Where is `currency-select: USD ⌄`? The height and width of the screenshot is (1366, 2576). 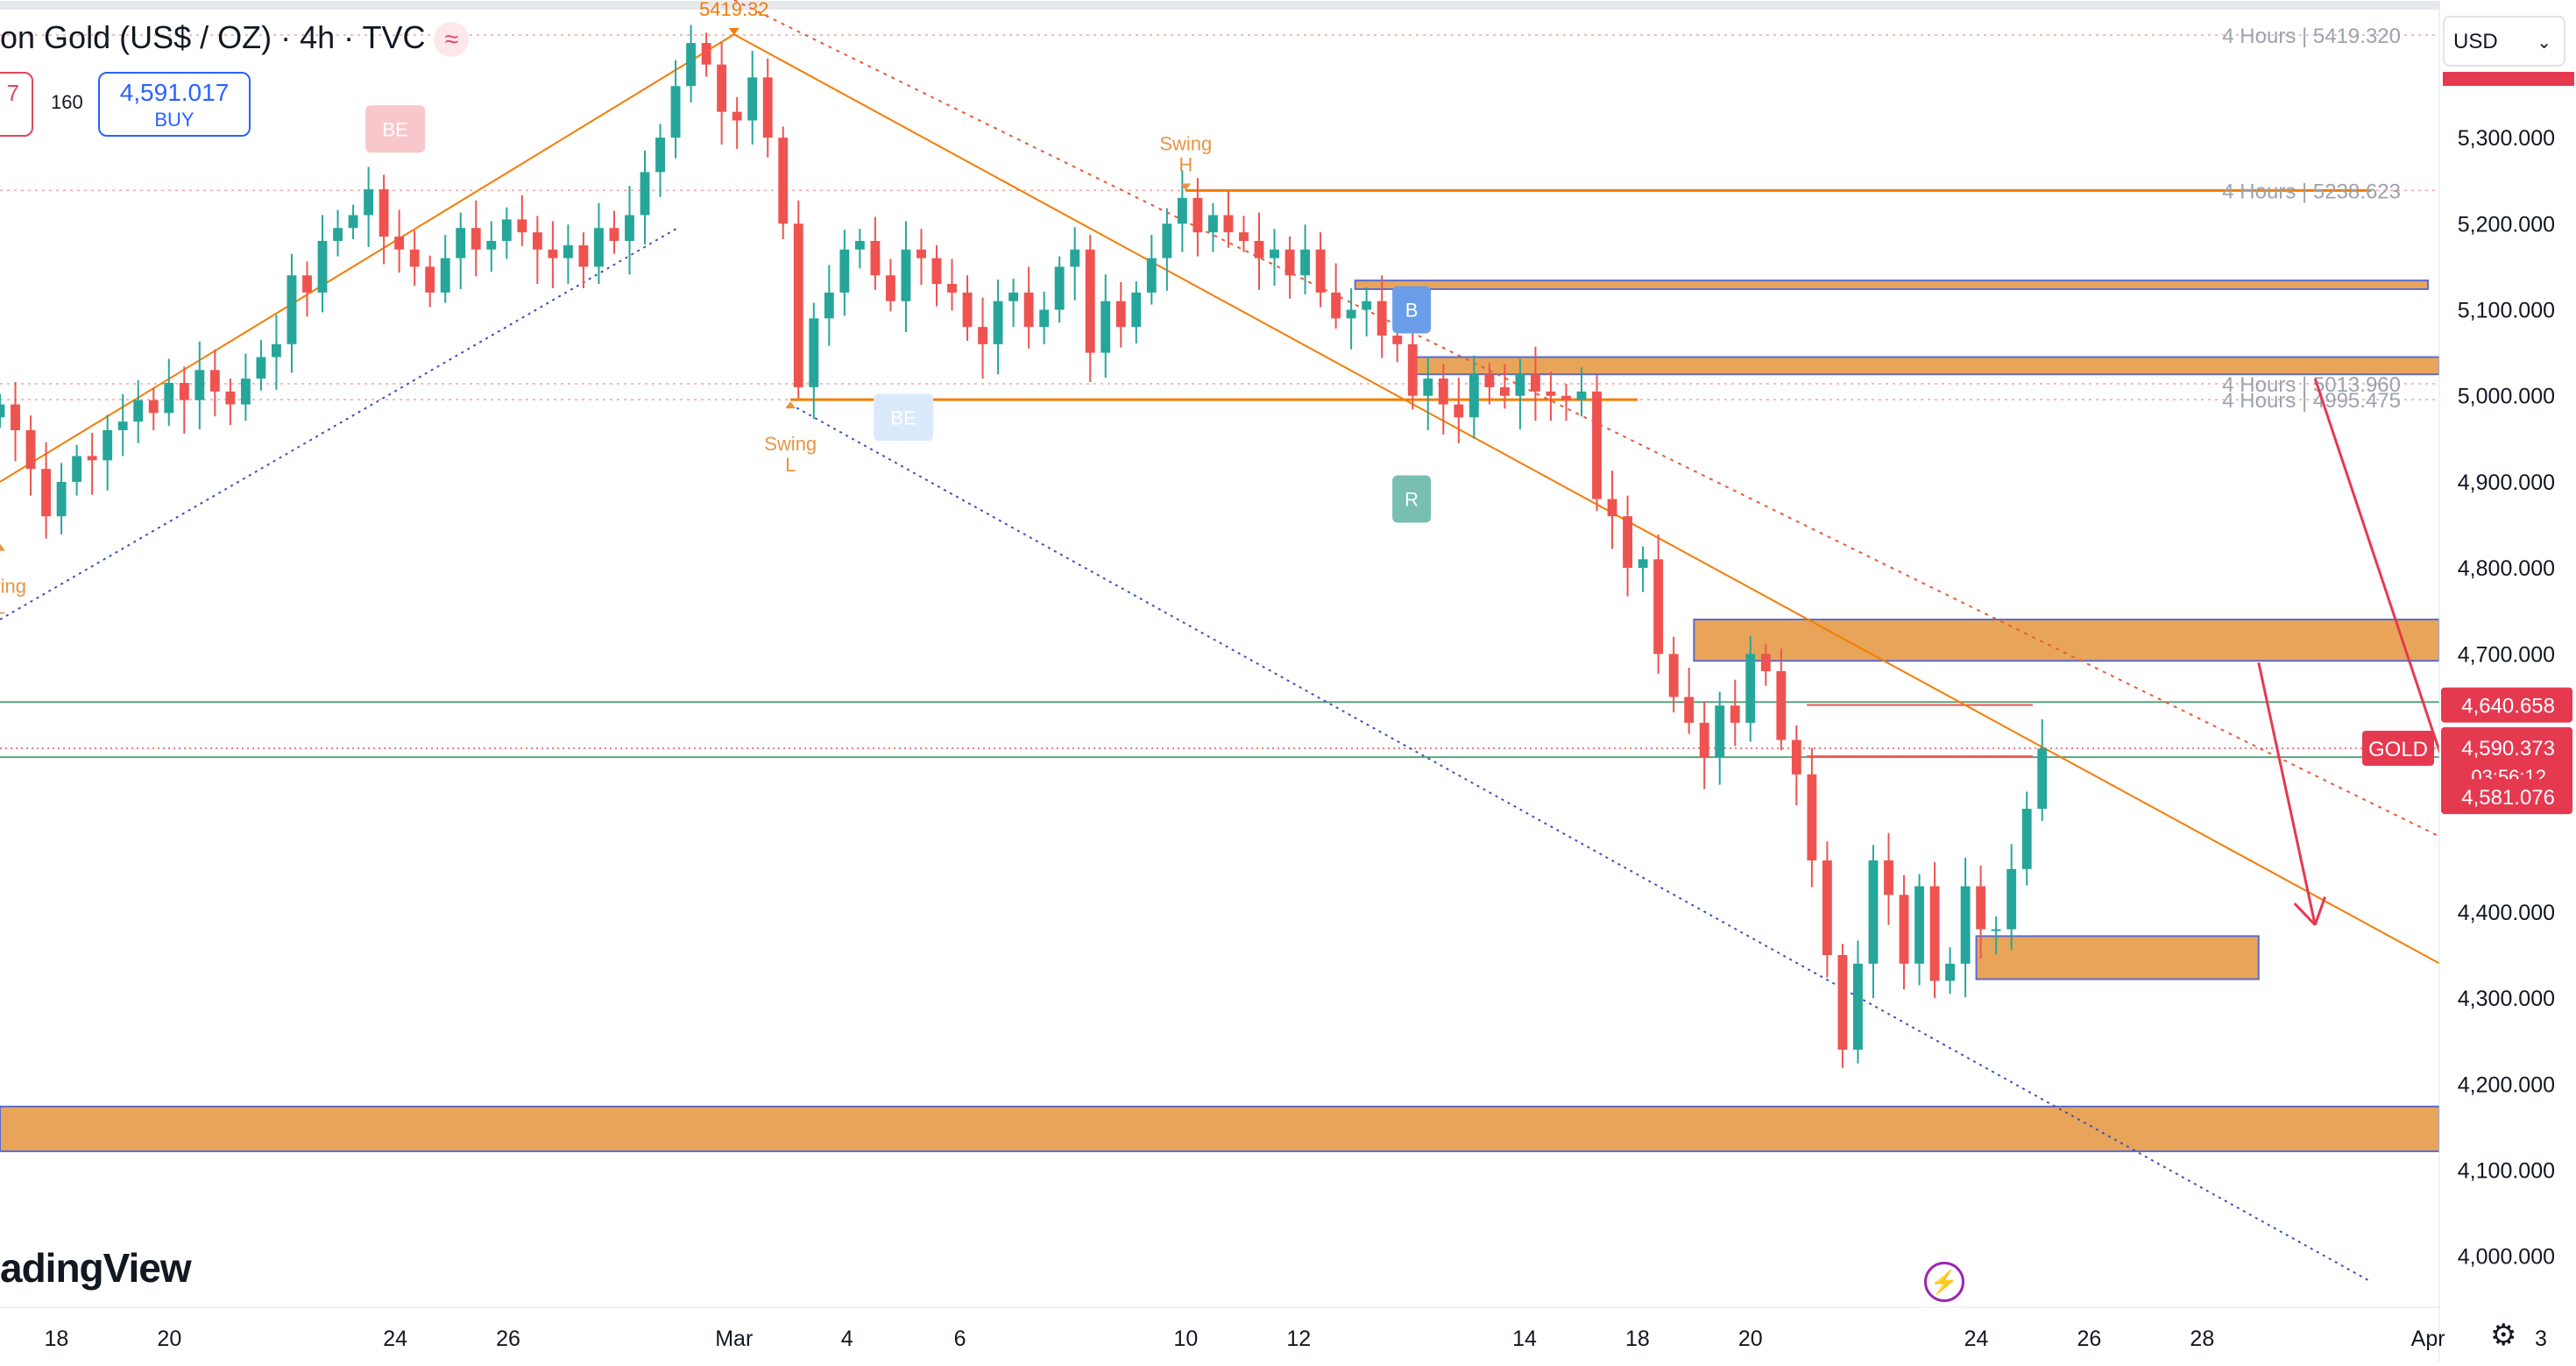 currency-select: USD ⌄ is located at coordinates (2504, 41).